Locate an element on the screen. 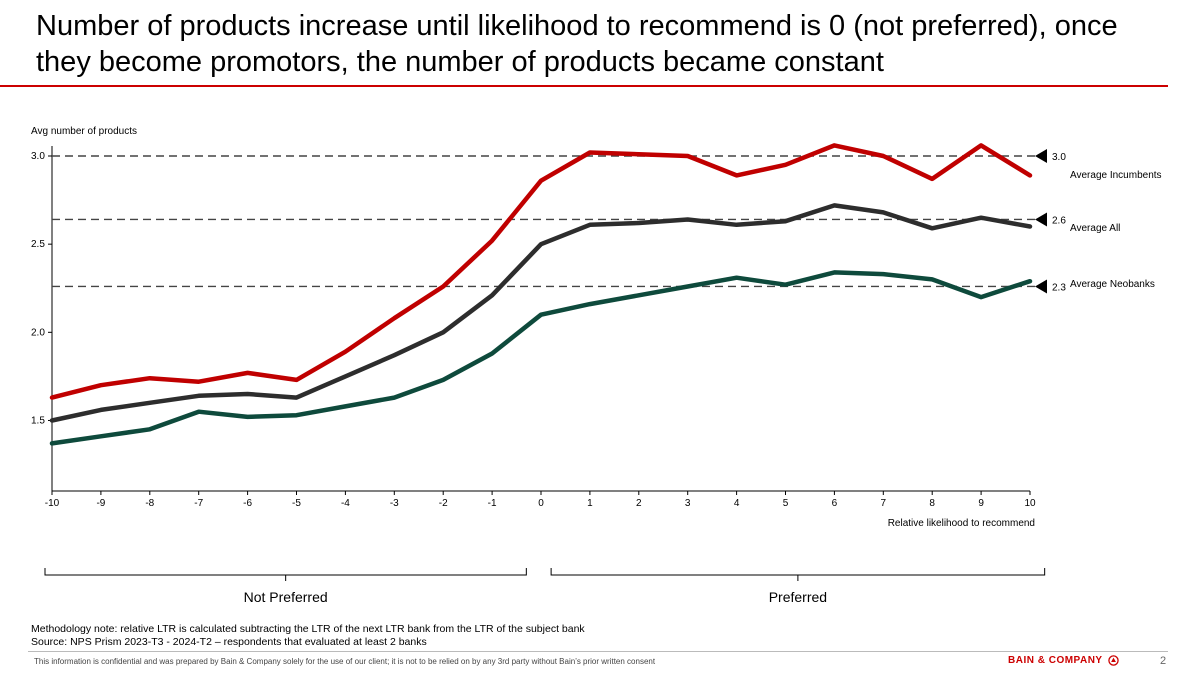 Image resolution: width=1200 pixels, height=676 pixels. y-axis-title: Avg number of products is located at coordinates (84, 131).